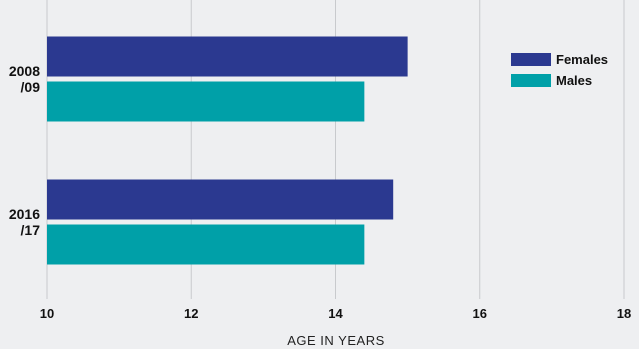 This screenshot has height=349, width=639. Describe the element at coordinates (24, 71) in the screenshot. I see `category-label-line: 2008` at that location.